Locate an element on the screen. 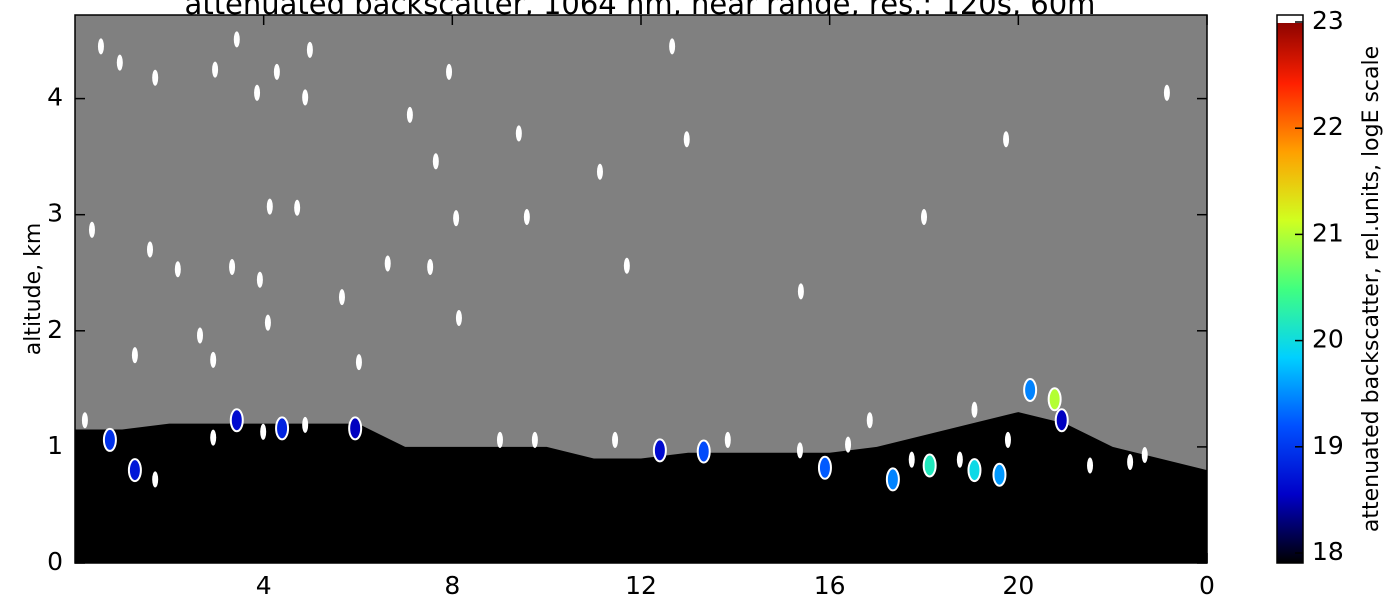 This screenshot has width=1387, height=599. y-tick-label: 4 is located at coordinates (55, 97).